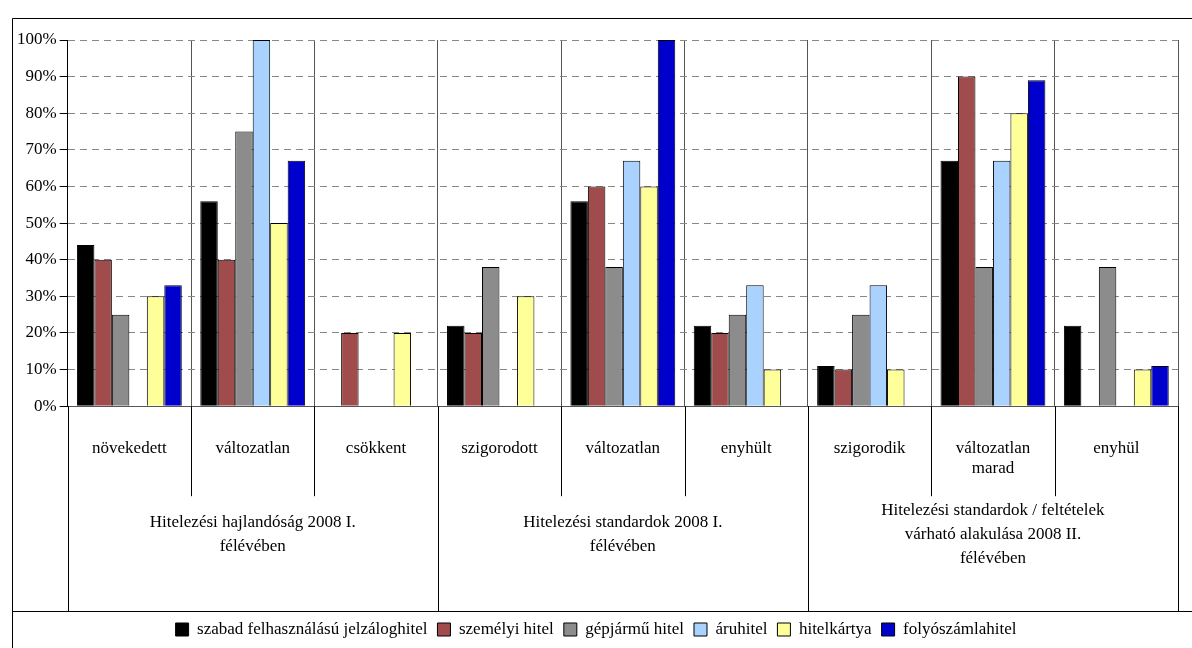 This screenshot has height=648, width=1192. I want to click on x-tick-label: szigorodott, so click(499, 447).